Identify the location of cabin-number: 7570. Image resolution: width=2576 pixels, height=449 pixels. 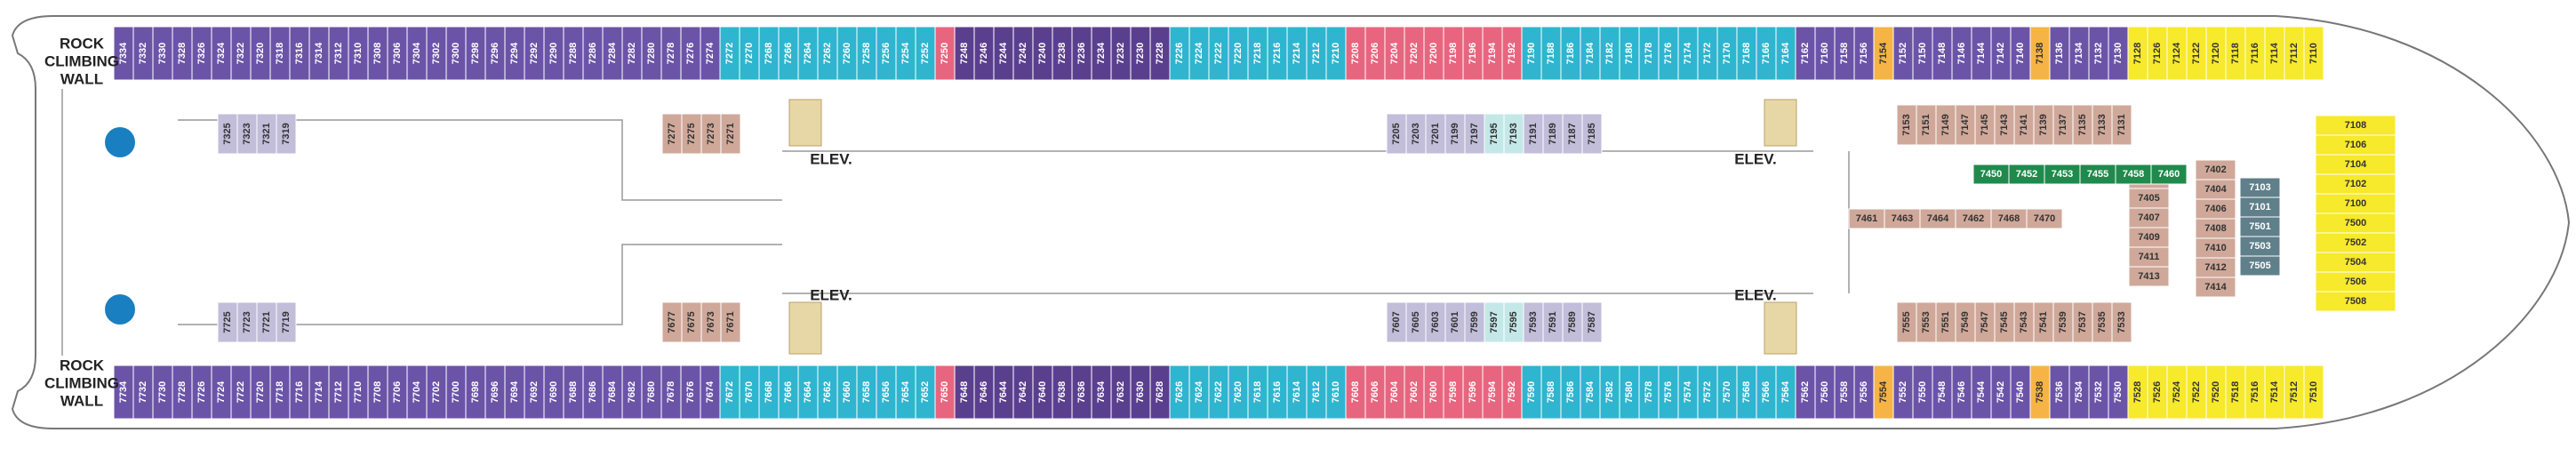
(1727, 392).